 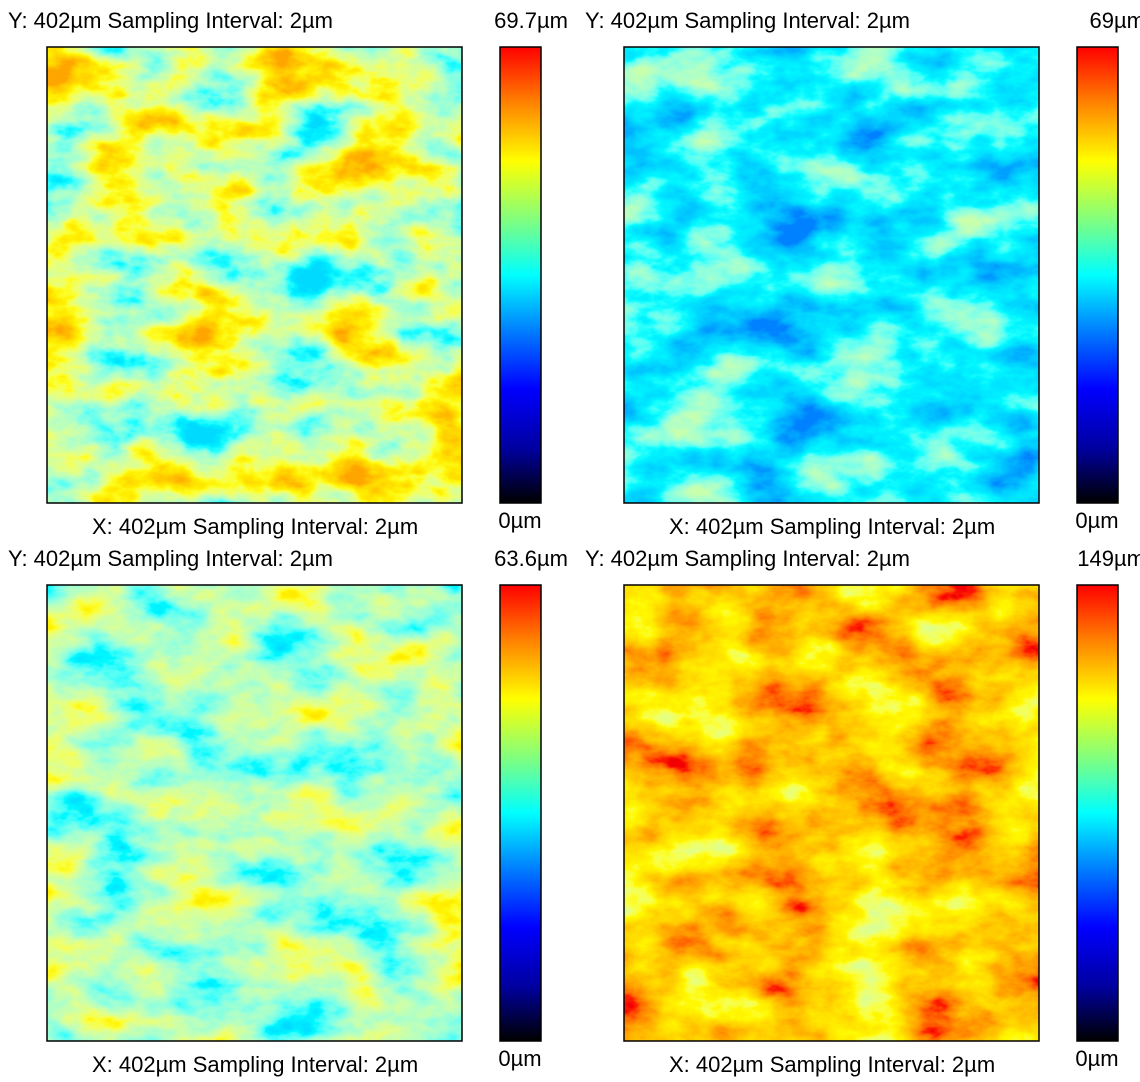 I want to click on scale-max: 149µm, so click(x=1108, y=558).